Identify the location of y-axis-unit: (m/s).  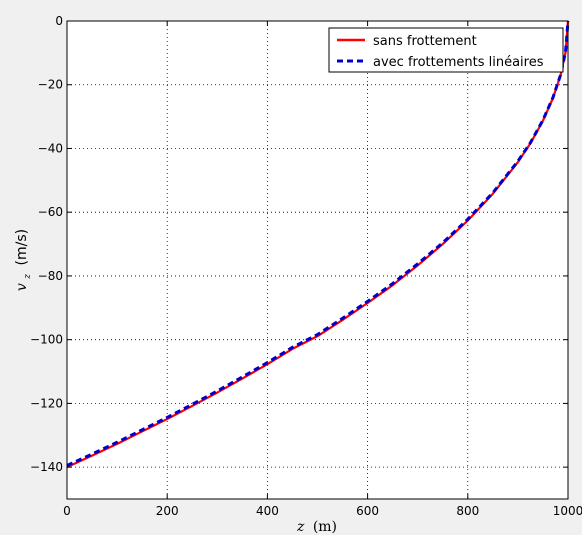
(22, 247).